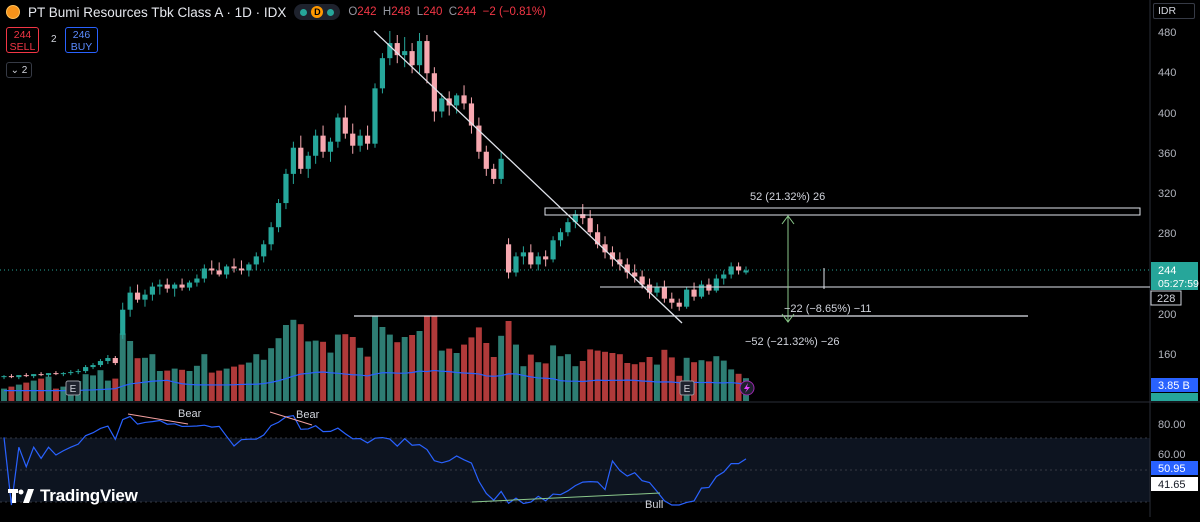  What do you see at coordinates (1172, 440) in the screenshot?
I see `rsi-axis: 80.00 60.00` at bounding box center [1172, 440].